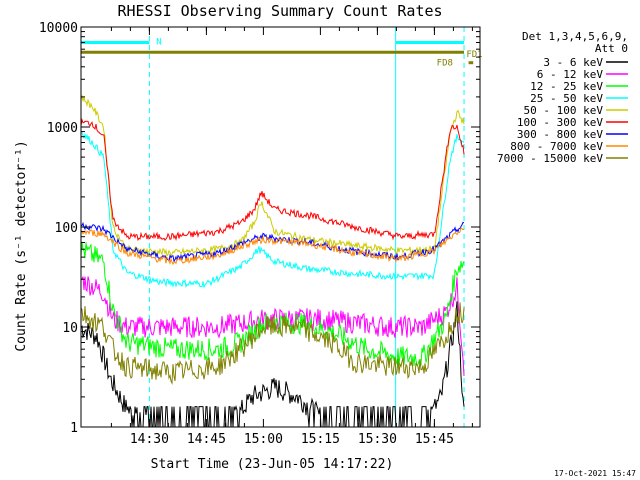  What do you see at coordinates (62, 128) in the screenshot?
I see `y-tick-label-3: 1000` at bounding box center [62, 128].